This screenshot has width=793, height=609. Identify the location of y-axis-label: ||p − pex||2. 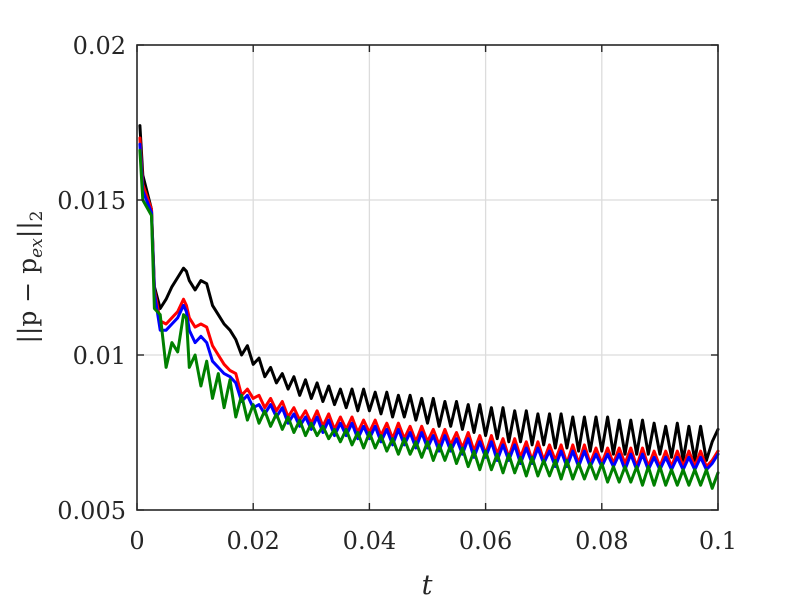
(30, 276).